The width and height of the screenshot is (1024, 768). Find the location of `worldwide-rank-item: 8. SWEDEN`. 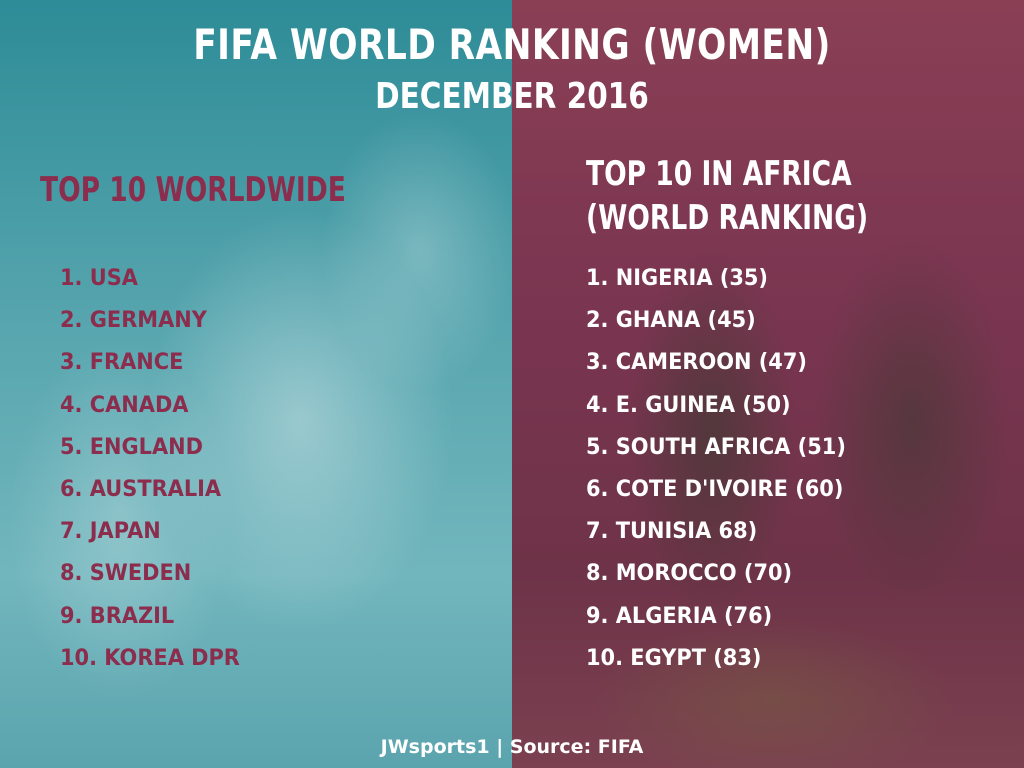

worldwide-rank-item: 8. SWEDEN is located at coordinates (126, 574).